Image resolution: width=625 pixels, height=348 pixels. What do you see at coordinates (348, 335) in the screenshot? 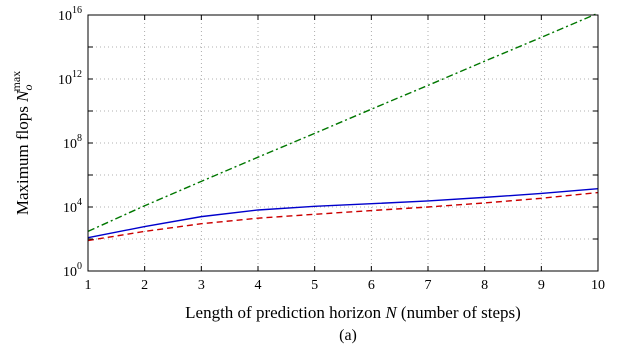
I see `figure-caption: (a)` at bounding box center [348, 335].